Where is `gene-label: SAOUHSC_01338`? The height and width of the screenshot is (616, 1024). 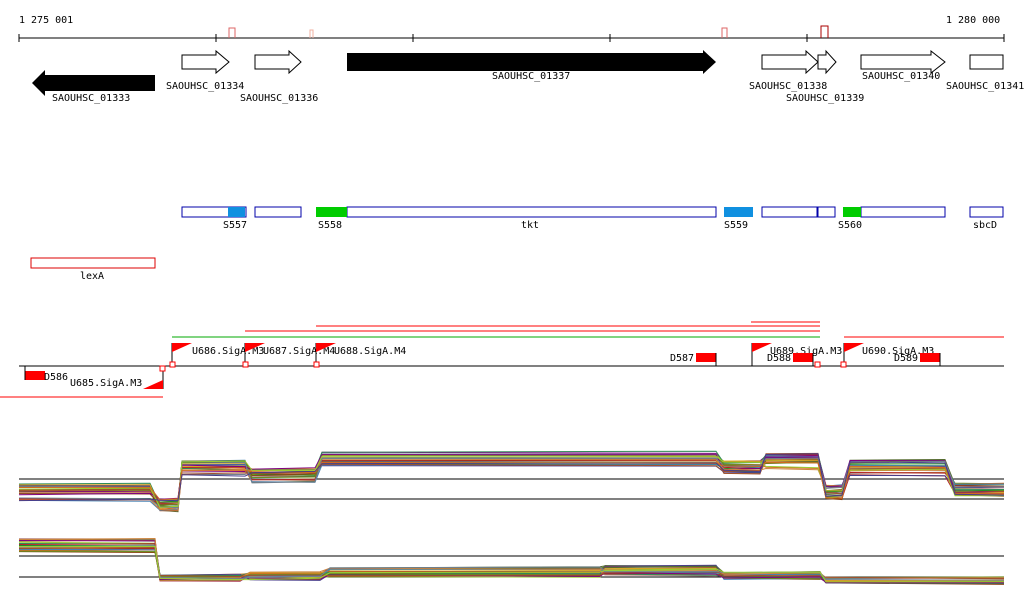
gene-label: SAOUHSC_01338 is located at coordinates (788, 86).